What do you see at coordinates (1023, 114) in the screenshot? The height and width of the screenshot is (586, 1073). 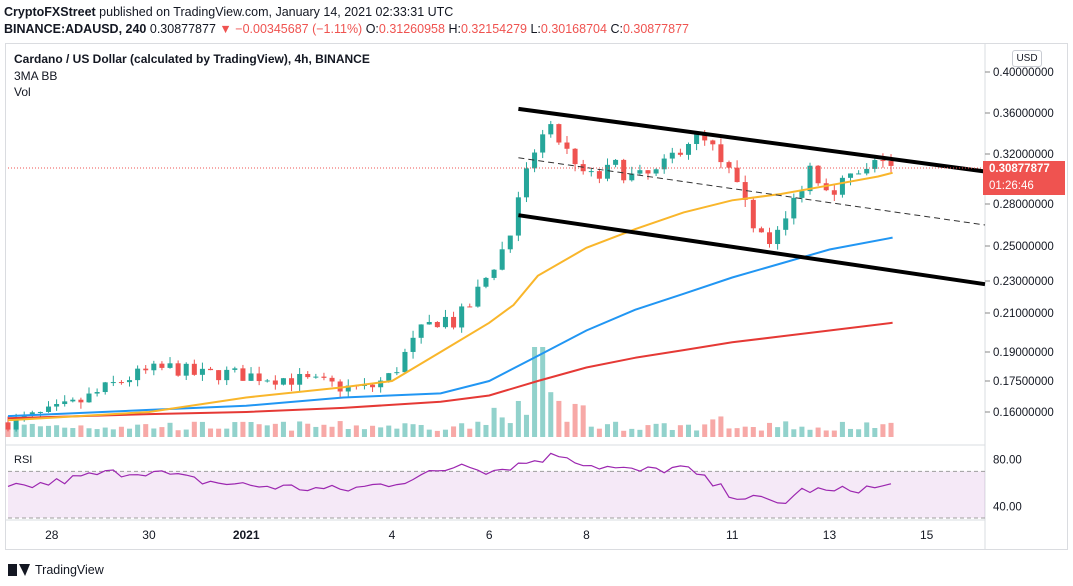 I see `price-axis-label: 0.36000000` at bounding box center [1023, 114].